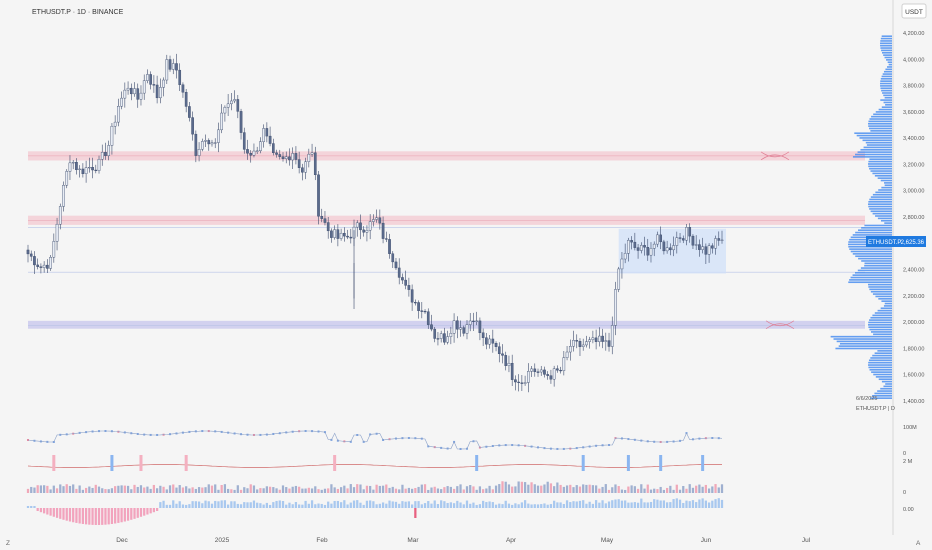 The image size is (932, 550). Describe the element at coordinates (322, 540) in the screenshot. I see `time-tick-label: Feb` at that location.